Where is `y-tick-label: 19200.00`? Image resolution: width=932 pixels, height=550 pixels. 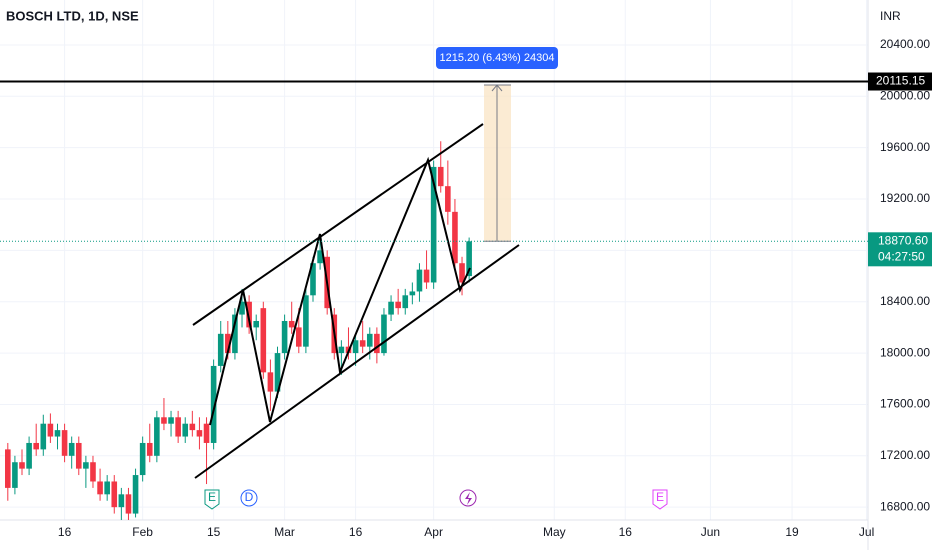
y-tick-label: 19200.00 is located at coordinates (905, 198).